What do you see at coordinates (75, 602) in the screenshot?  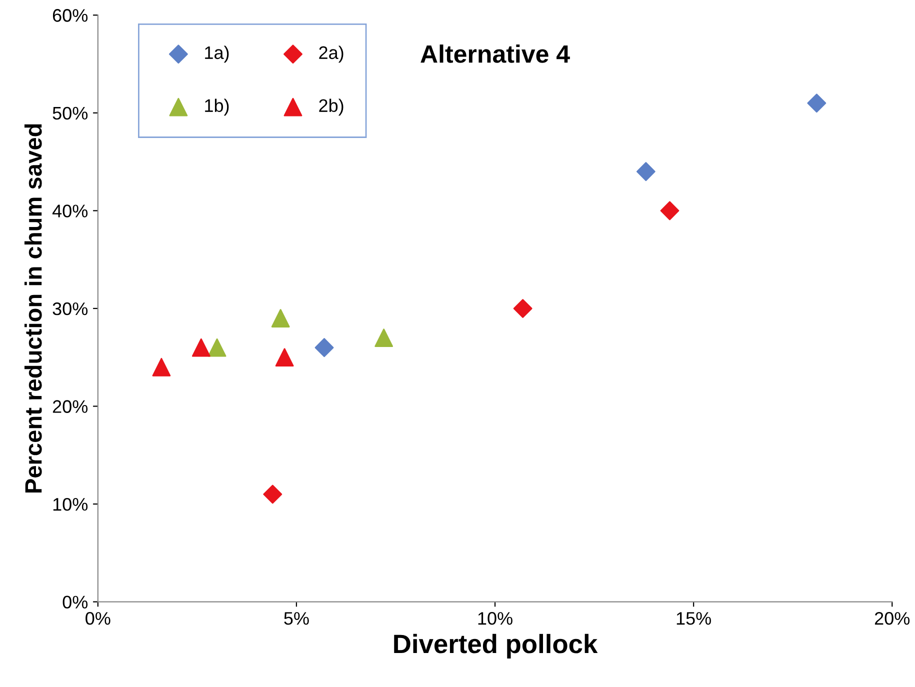 I see `y-tick-label: 0%` at bounding box center [75, 602].